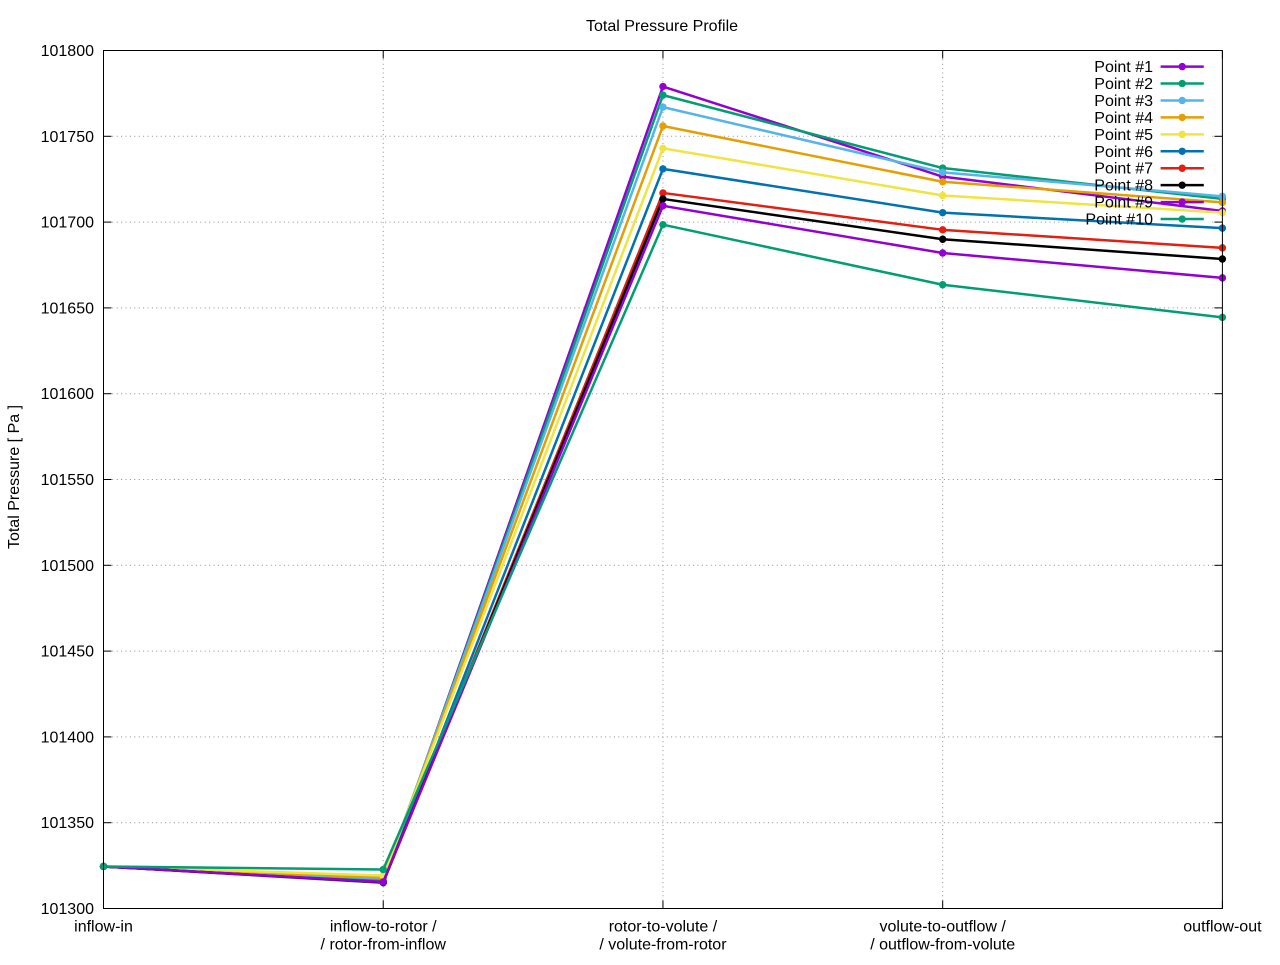 Image resolution: width=1280 pixels, height=965 pixels. Describe the element at coordinates (67, 566) in the screenshot. I see `svg-text: 101500` at that location.